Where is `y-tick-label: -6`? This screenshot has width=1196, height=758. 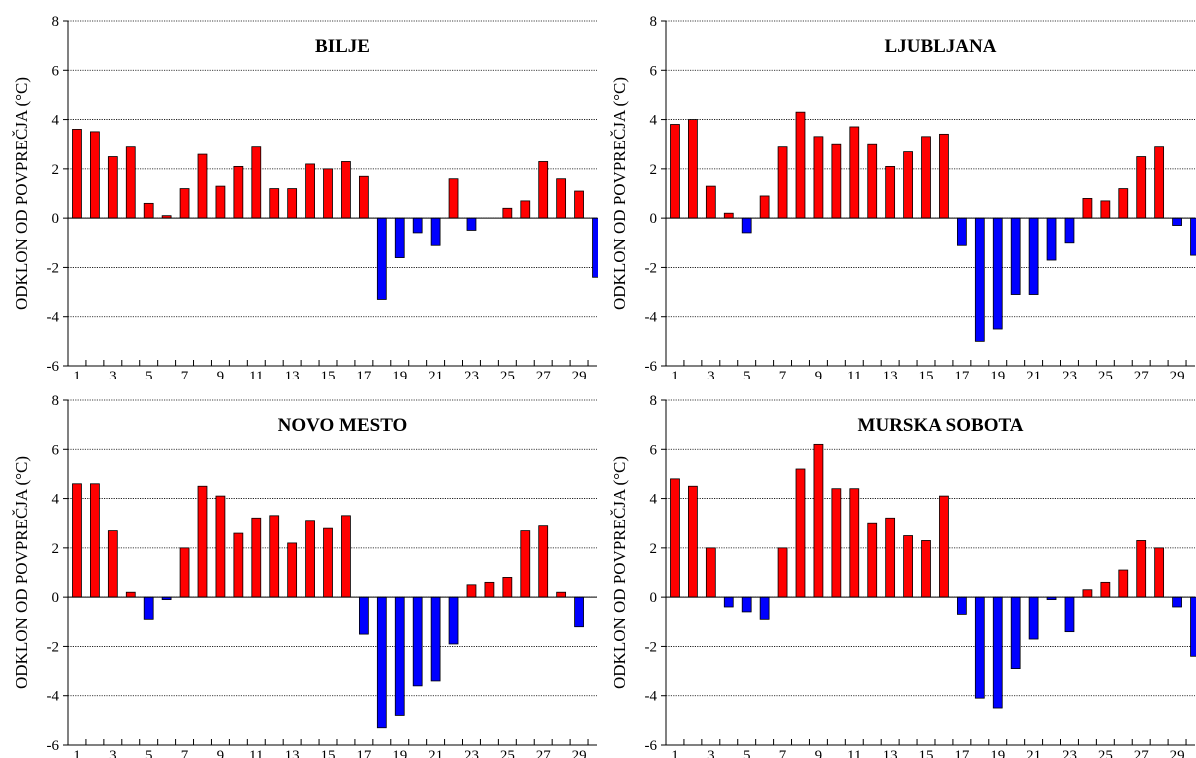 y-tick-label: -6 is located at coordinates (53, 367).